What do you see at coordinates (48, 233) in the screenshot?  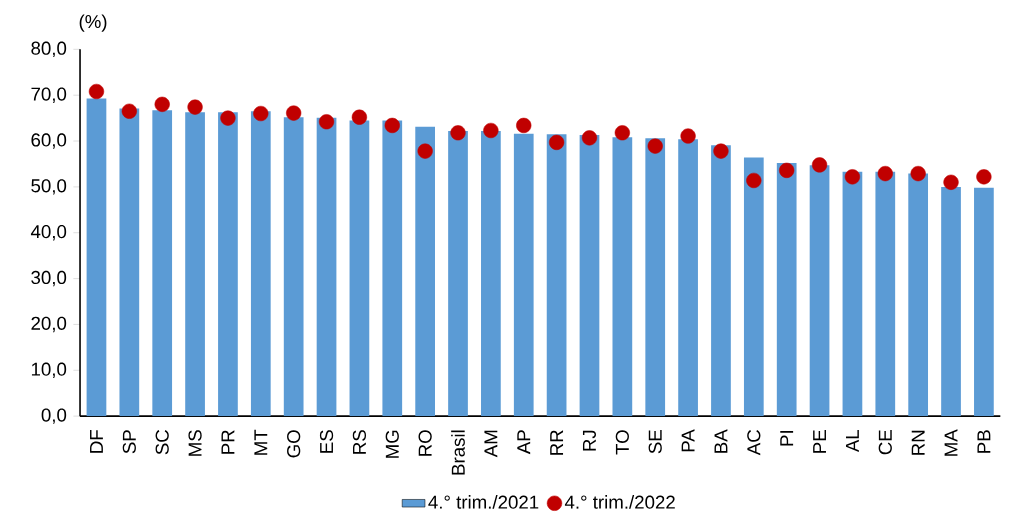 I see `y-tick-label: 40,0` at bounding box center [48, 233].